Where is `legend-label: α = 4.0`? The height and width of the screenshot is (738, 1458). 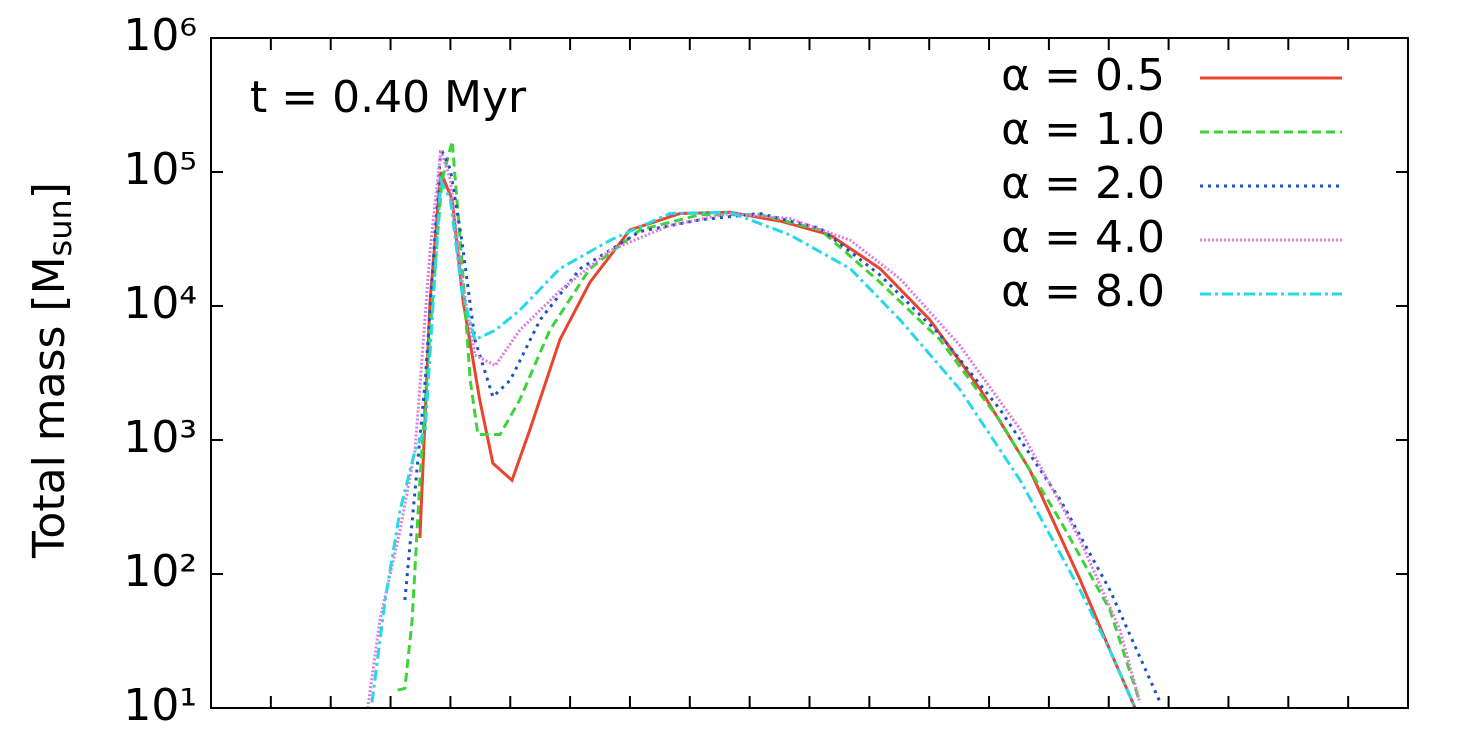
legend-label: α = 4.0 is located at coordinates (1083, 237).